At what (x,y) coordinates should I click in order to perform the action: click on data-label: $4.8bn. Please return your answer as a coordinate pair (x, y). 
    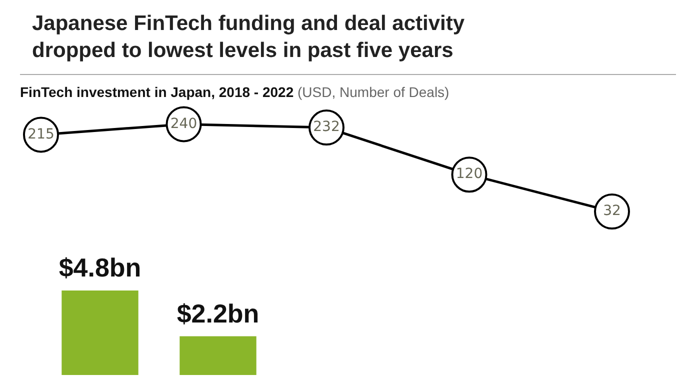
    Looking at the image, I should click on (100, 267).